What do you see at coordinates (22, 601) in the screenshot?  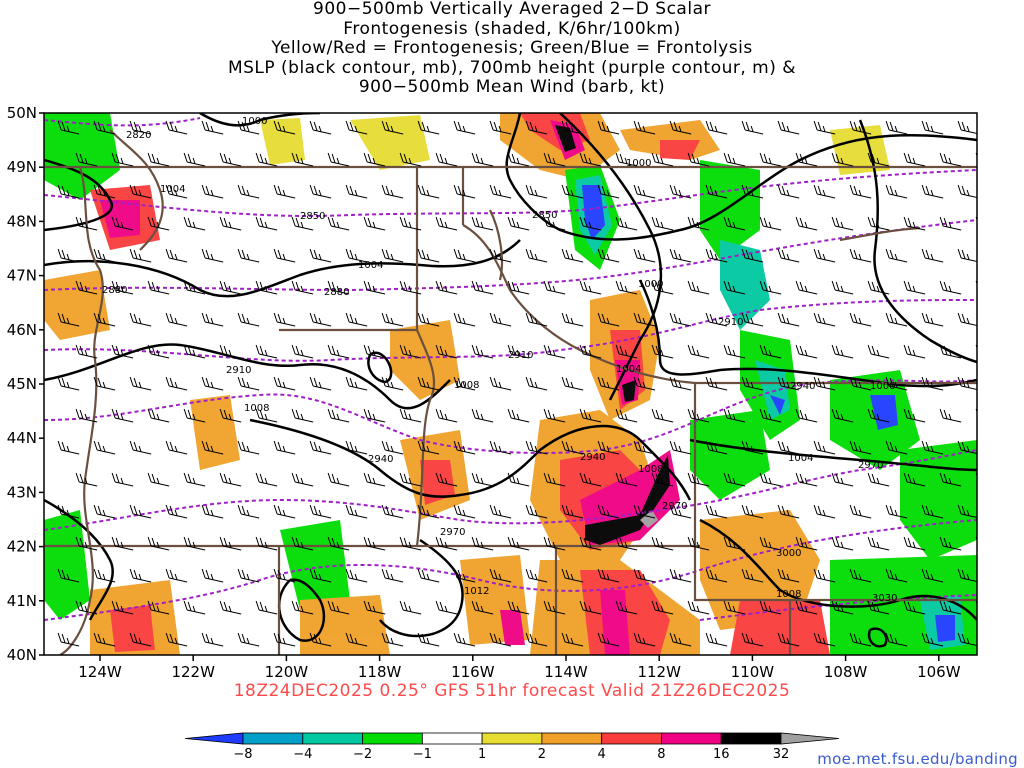 I see `lat-tick-label: 41N` at bounding box center [22, 601].